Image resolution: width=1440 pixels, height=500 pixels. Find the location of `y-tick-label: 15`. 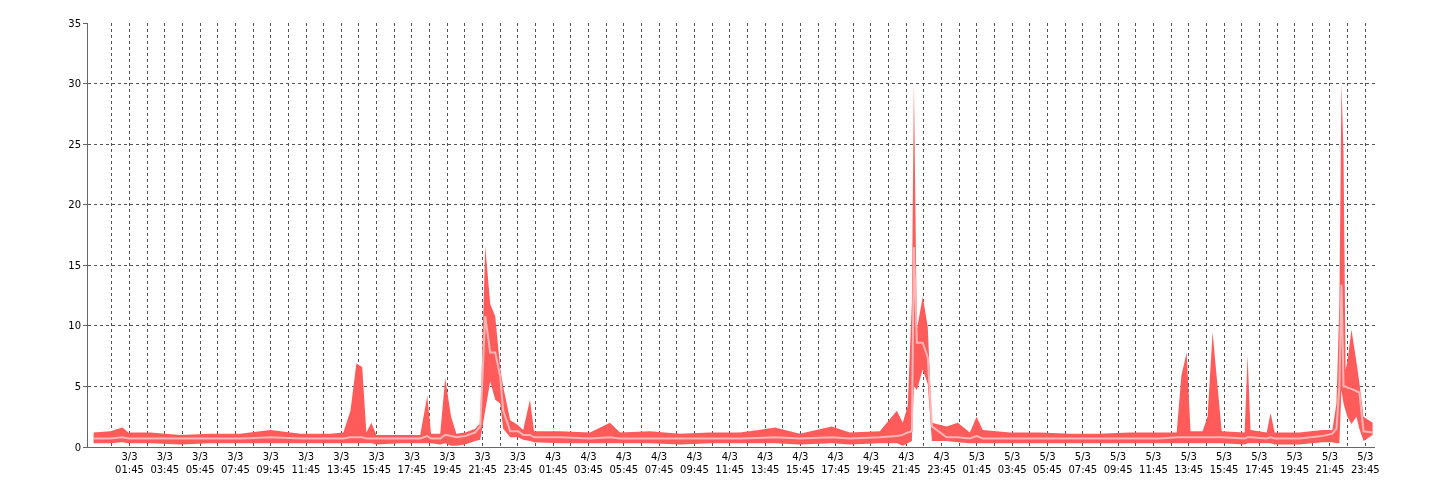

y-tick-label: 15 is located at coordinates (74, 265).